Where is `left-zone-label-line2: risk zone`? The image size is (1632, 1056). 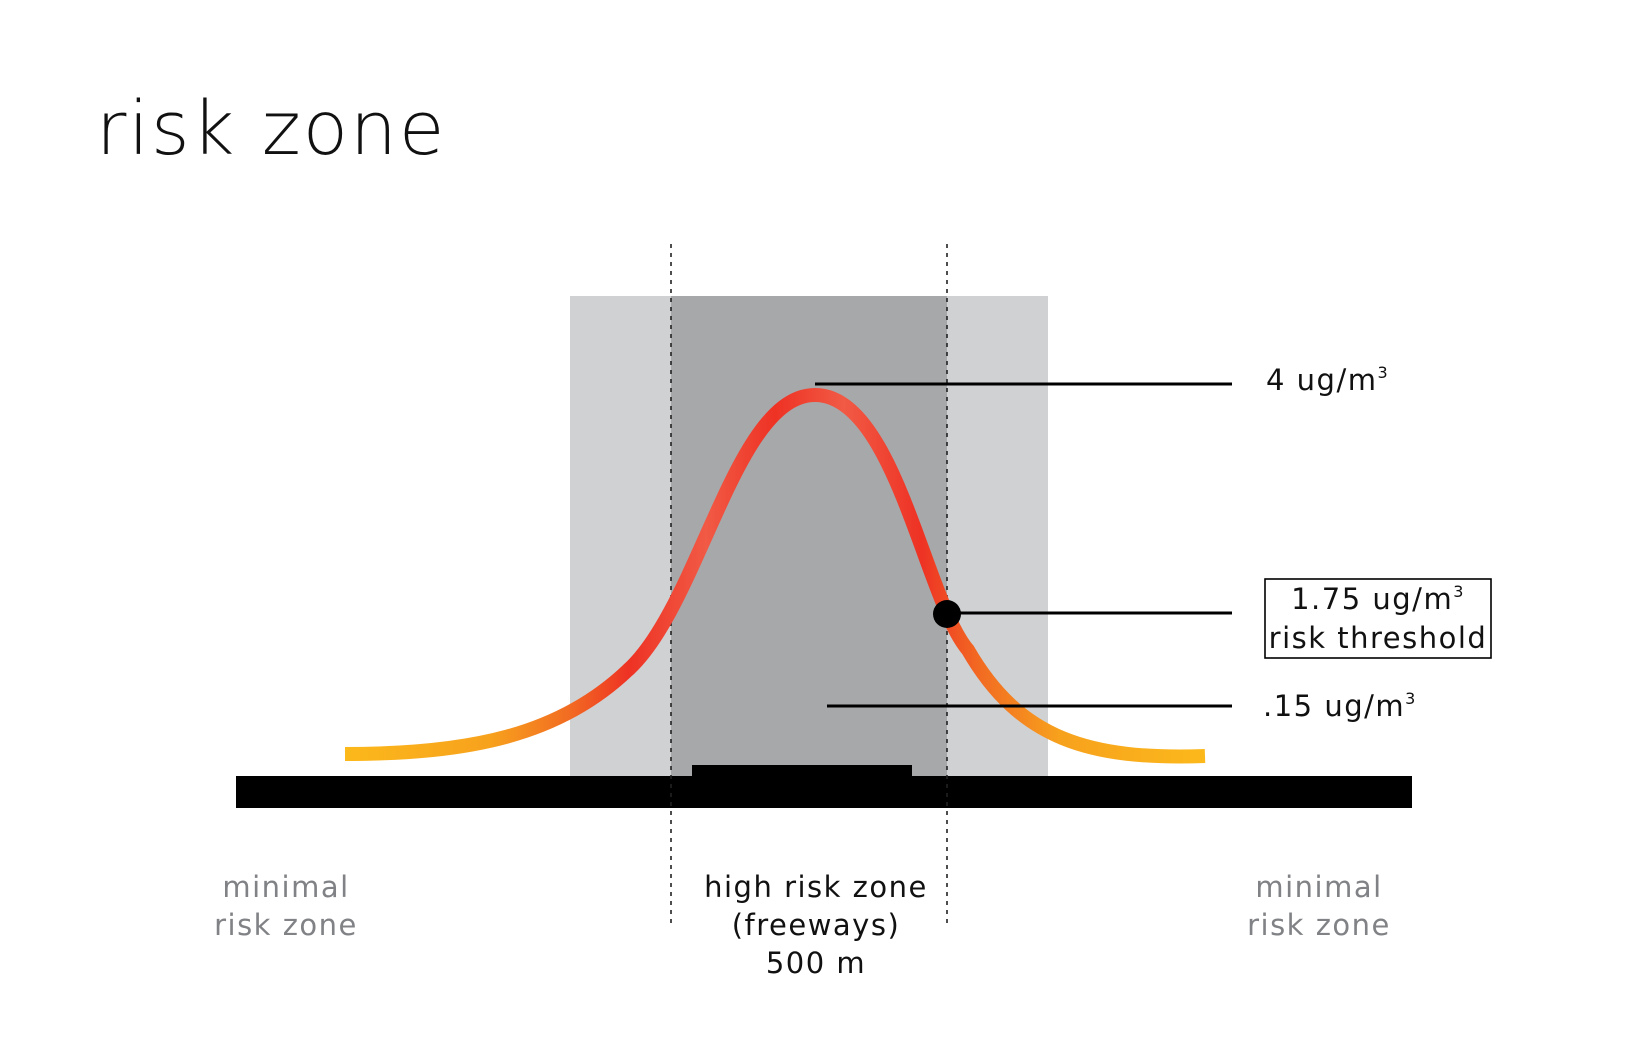 left-zone-label-line2: risk zone is located at coordinates (286, 925).